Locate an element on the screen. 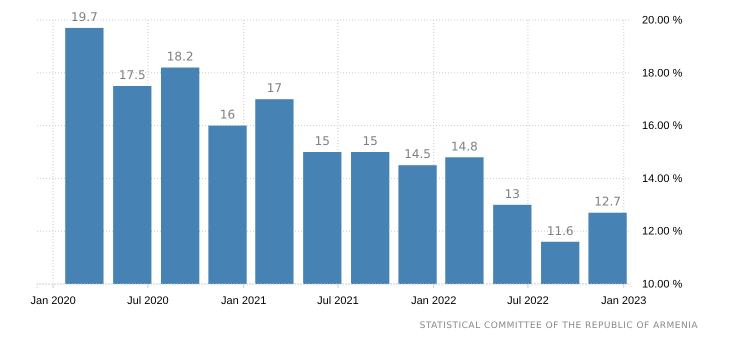  data-label: 17.5 is located at coordinates (132, 75).